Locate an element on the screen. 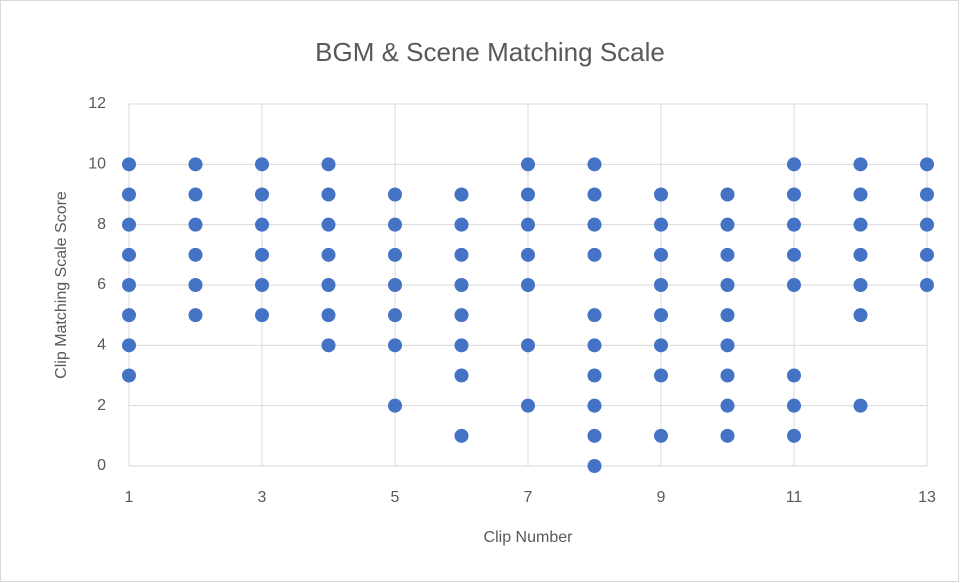 This screenshot has width=960, height=583. x-axis-label: Clip Number is located at coordinates (529, 537).